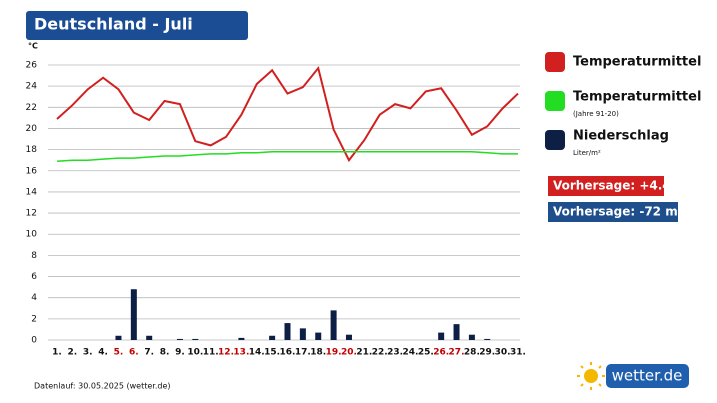 The width and height of the screenshot is (717, 403). I want to click on x-tick-label: 2., so click(73, 353).